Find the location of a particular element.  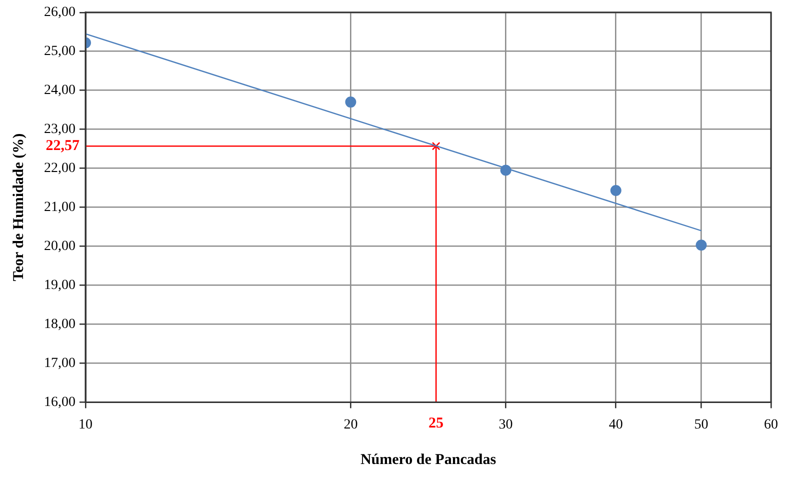

y-axis-title: Teor de Humidade (%) is located at coordinates (18, 207).